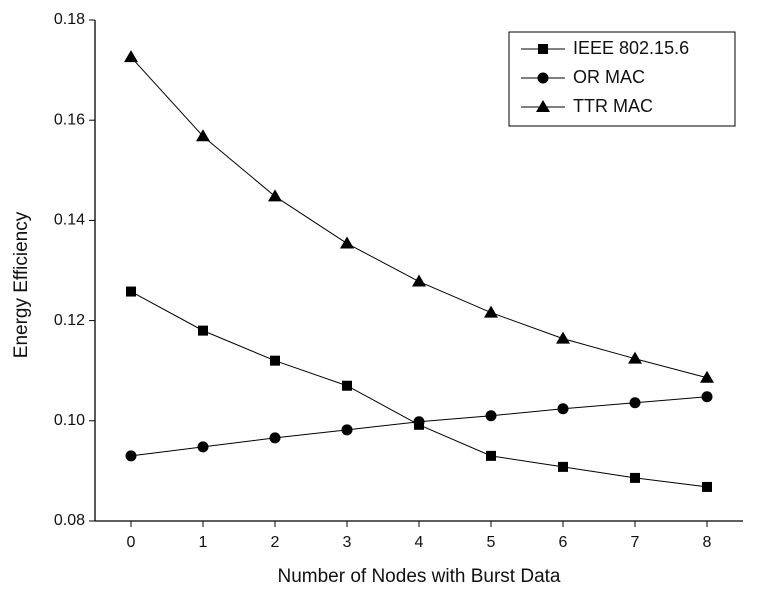  I want to click on legend-text: TTR MAC, so click(613, 106).